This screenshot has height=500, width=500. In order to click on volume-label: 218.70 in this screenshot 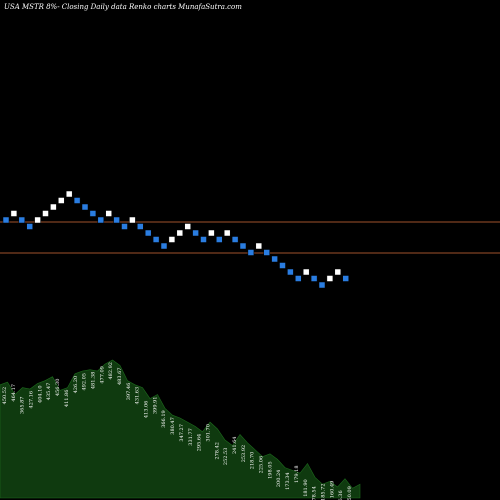, I will do `click(253, 461)`.